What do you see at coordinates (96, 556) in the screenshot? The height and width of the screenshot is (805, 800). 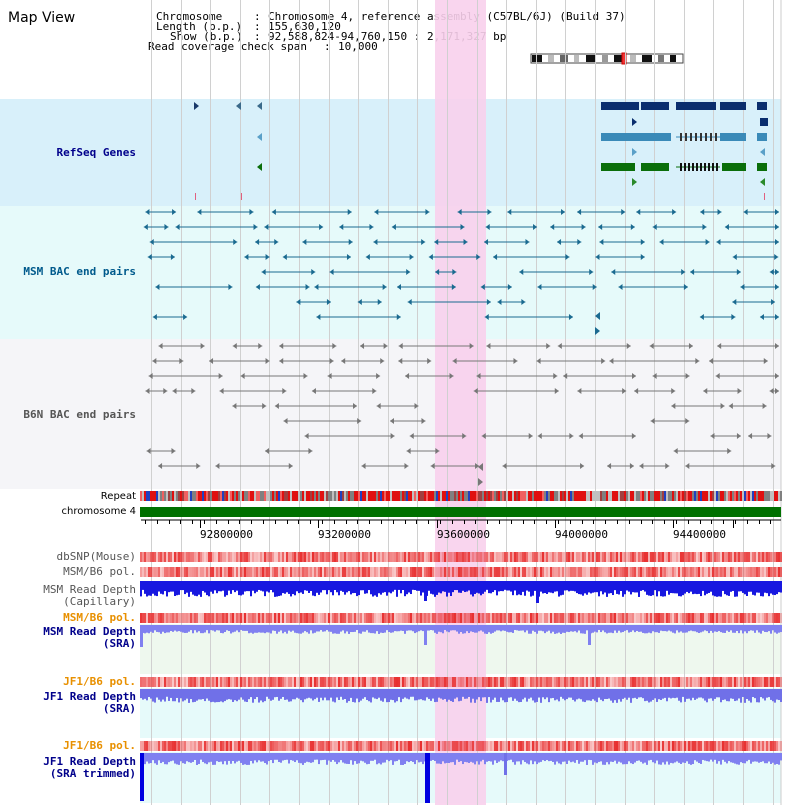 I see `dbsnp-label: dbSNP(Mouse)` at bounding box center [96, 556].